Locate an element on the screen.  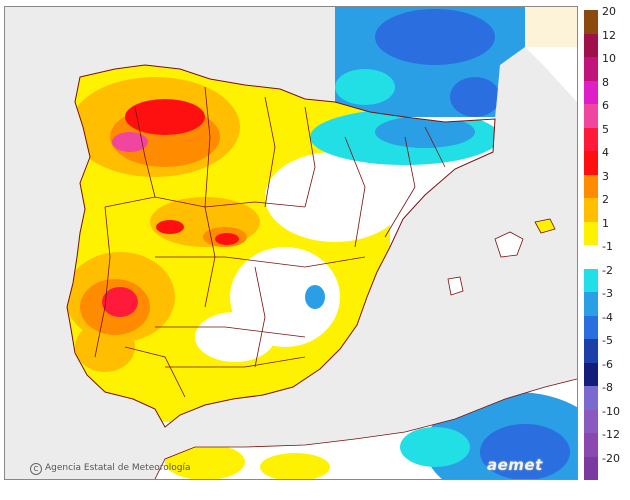
legend-label: 10 is located at coordinates (609, 58).